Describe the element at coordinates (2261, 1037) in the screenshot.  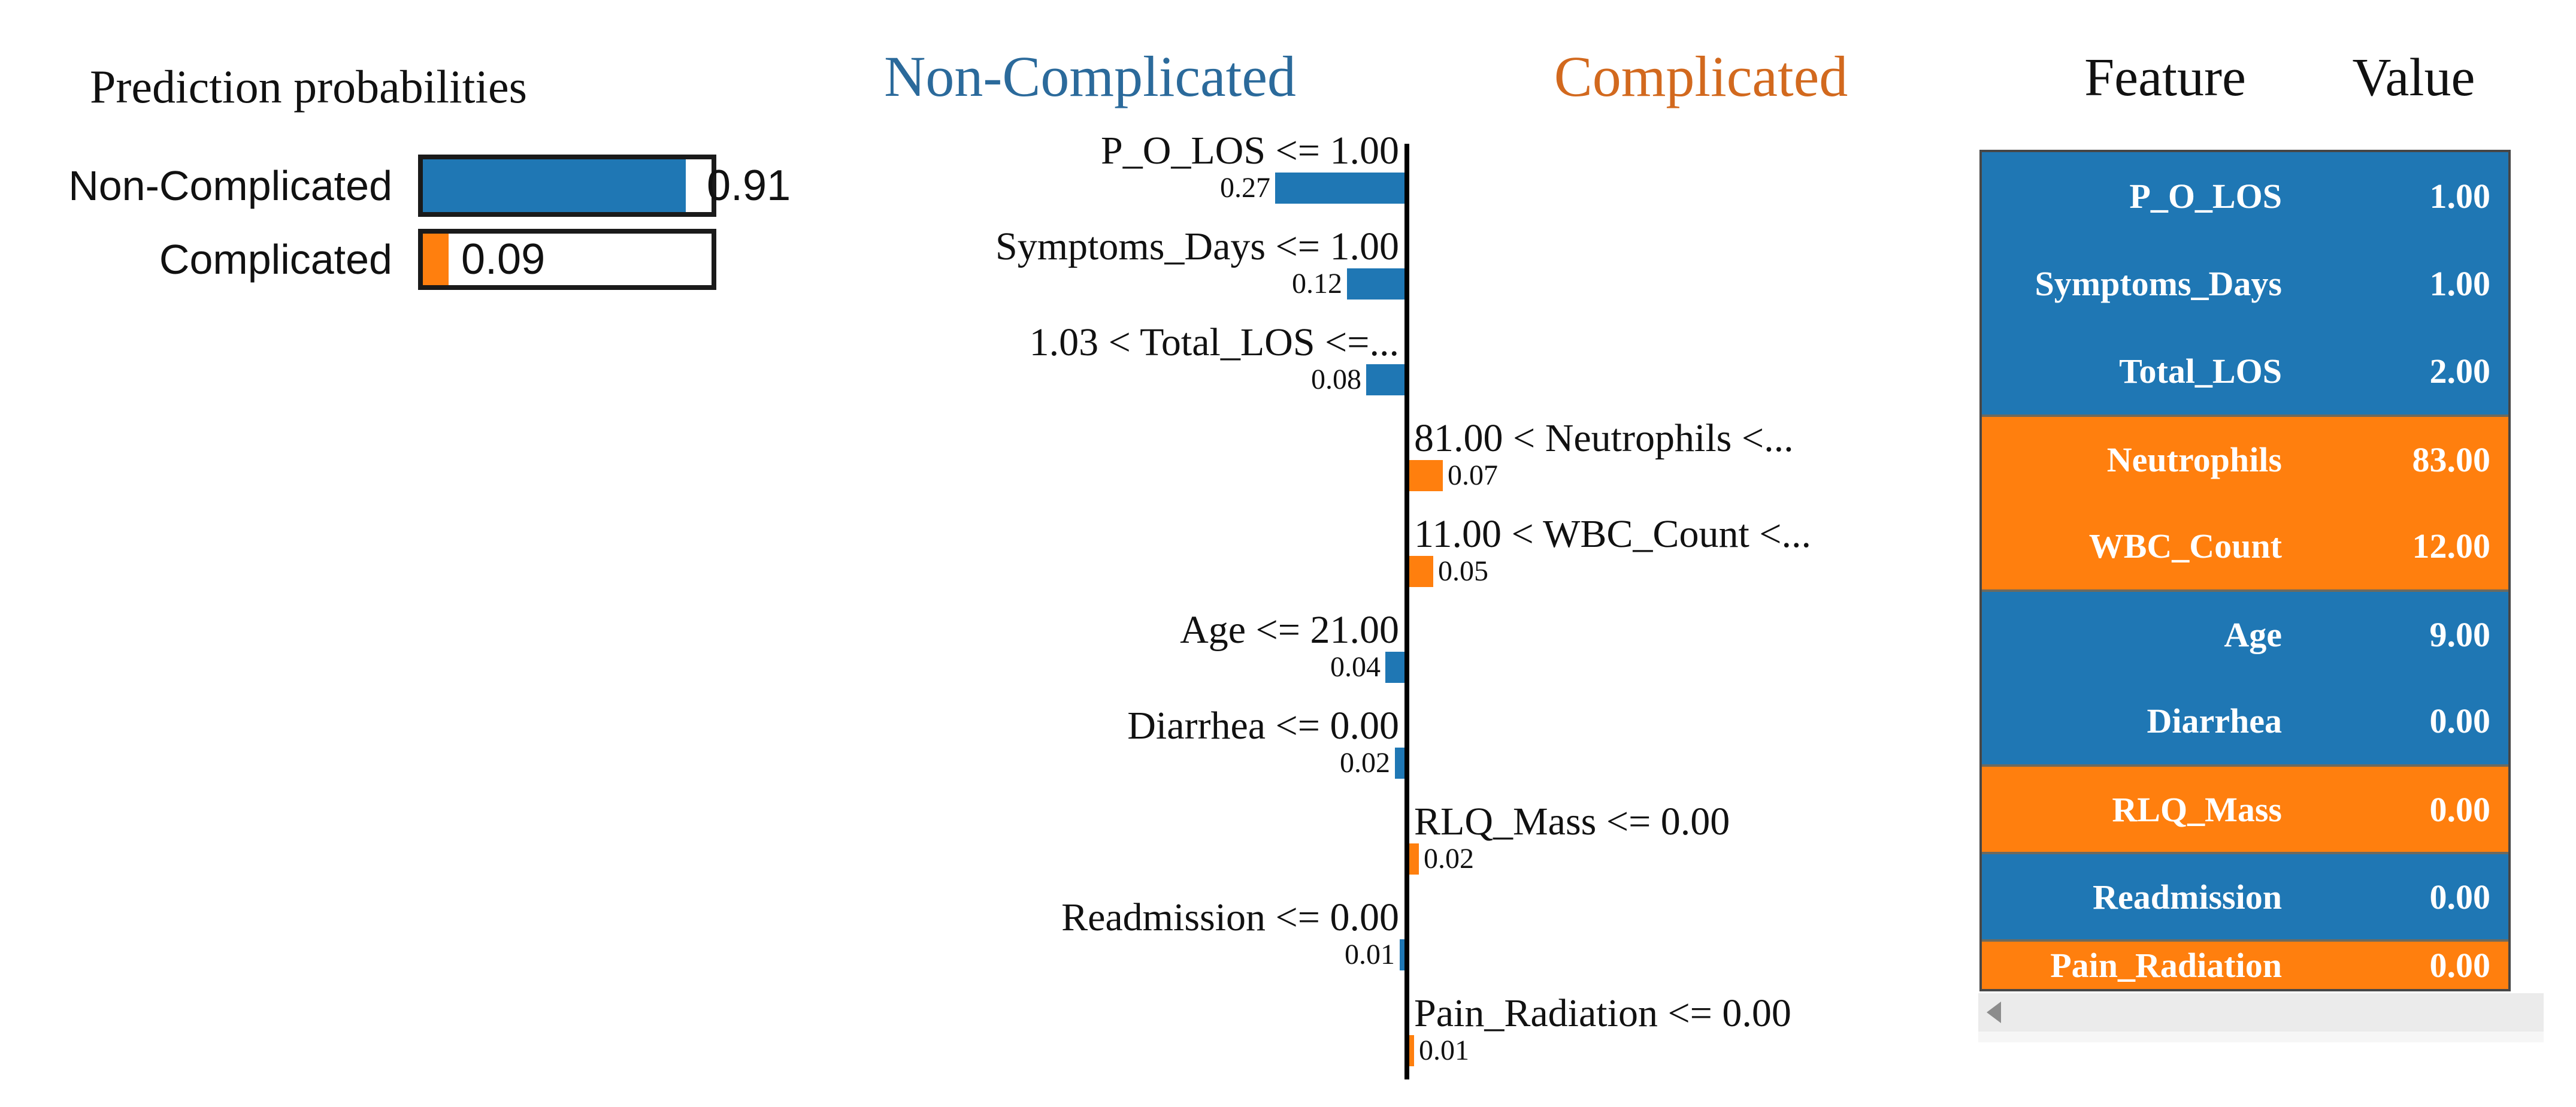
I see `scrollbar-lower-strip` at that location.